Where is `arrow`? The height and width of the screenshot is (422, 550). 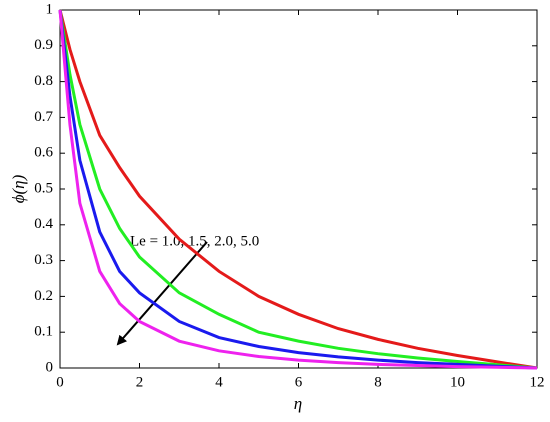 arrow is located at coordinates (162, 293).